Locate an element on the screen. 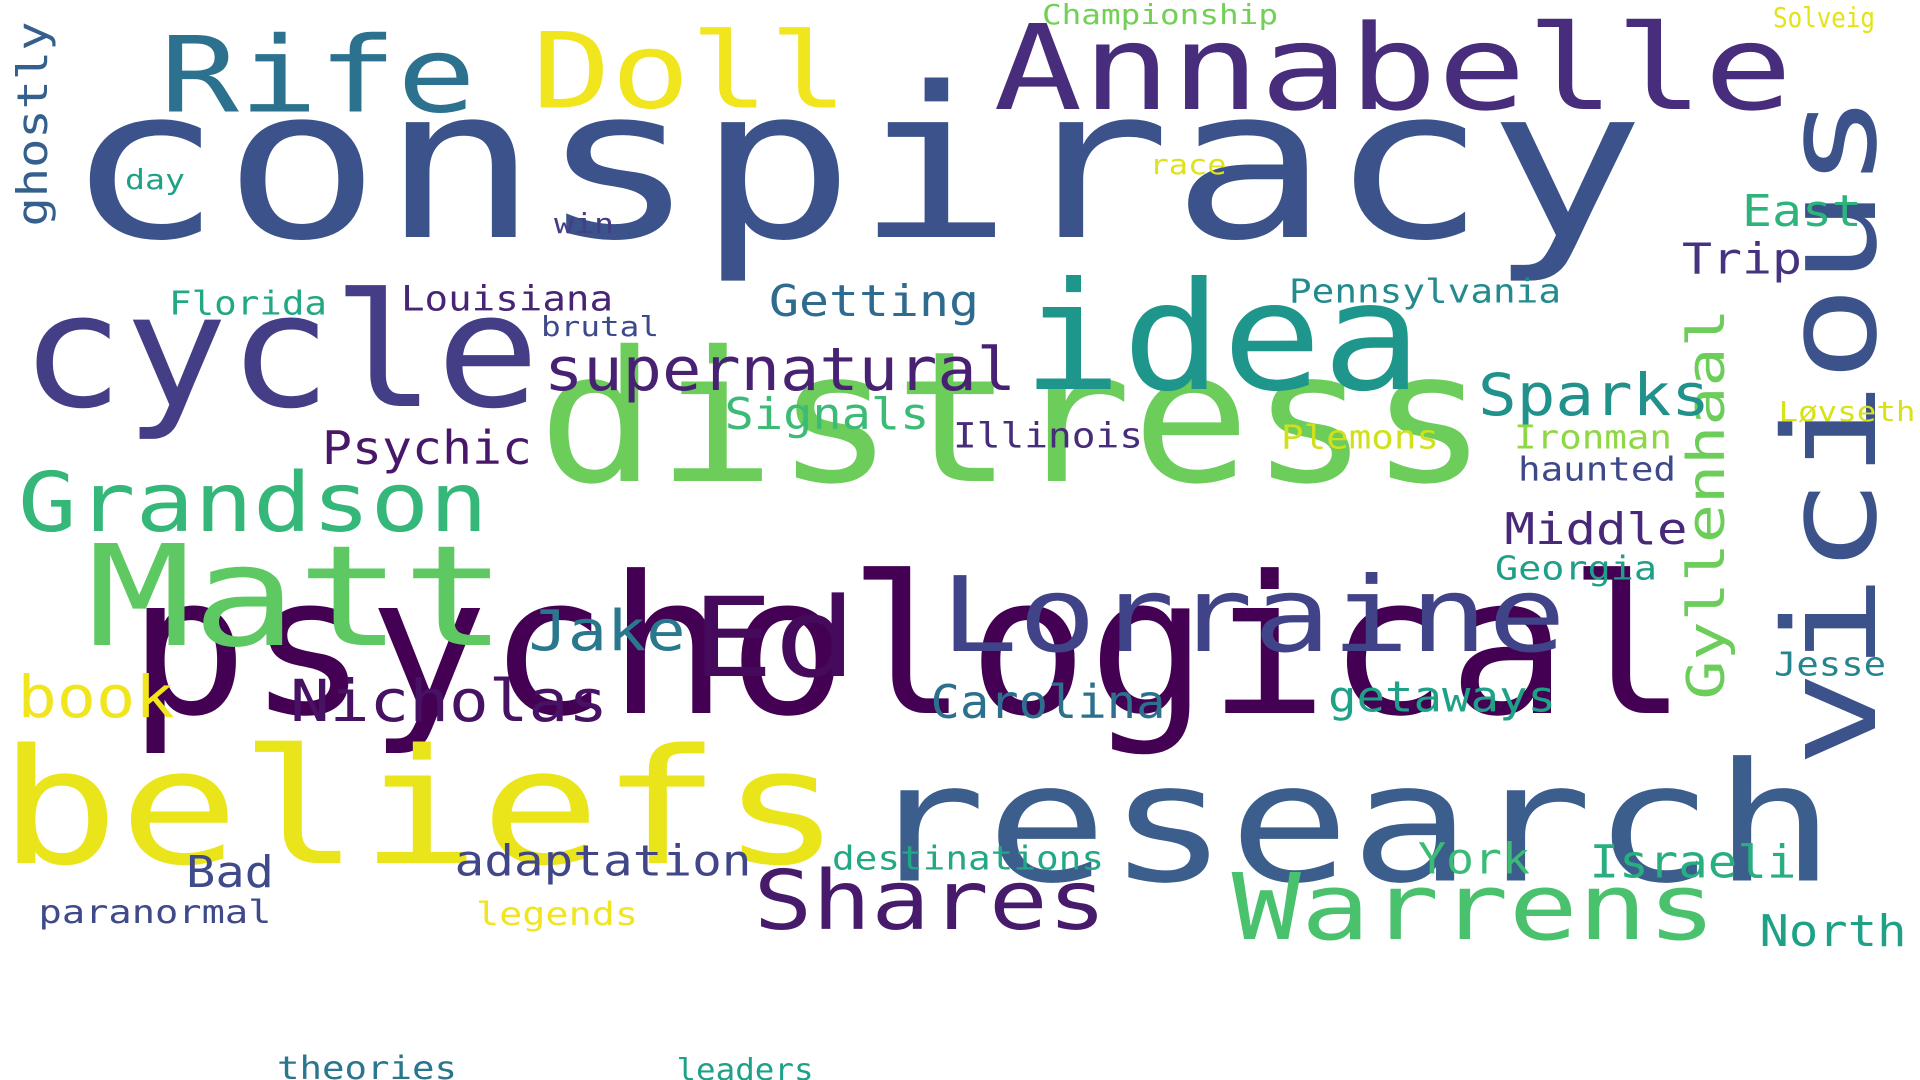 The height and width of the screenshot is (1080, 1920). word-carolina: Carolina is located at coordinates (1048, 702).